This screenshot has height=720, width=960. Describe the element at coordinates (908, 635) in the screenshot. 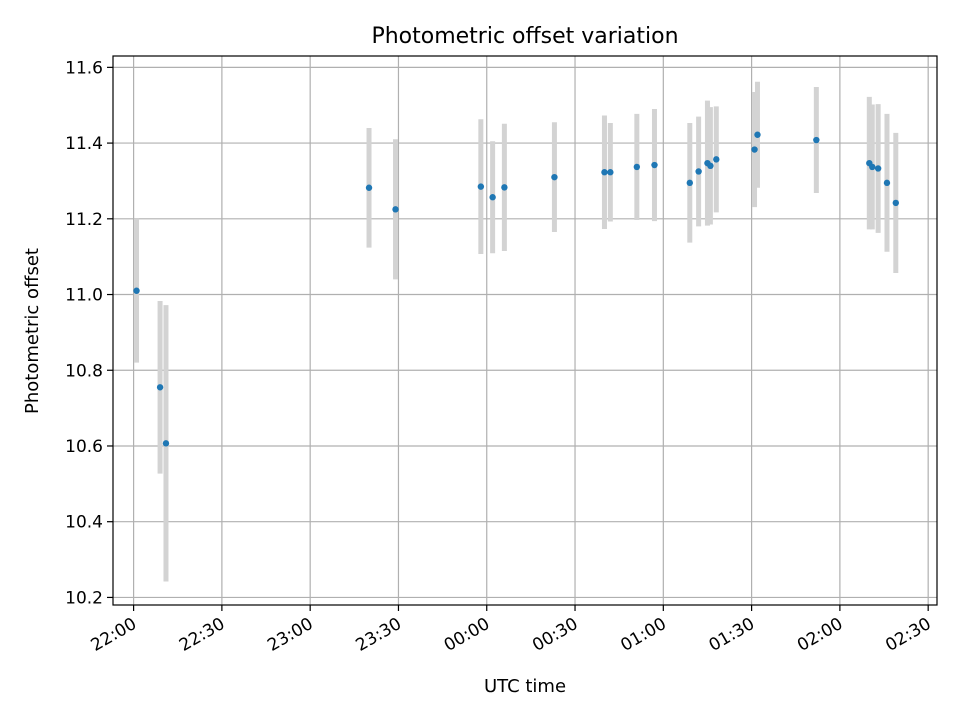

I see `x-tick-label: 02:30` at that location.